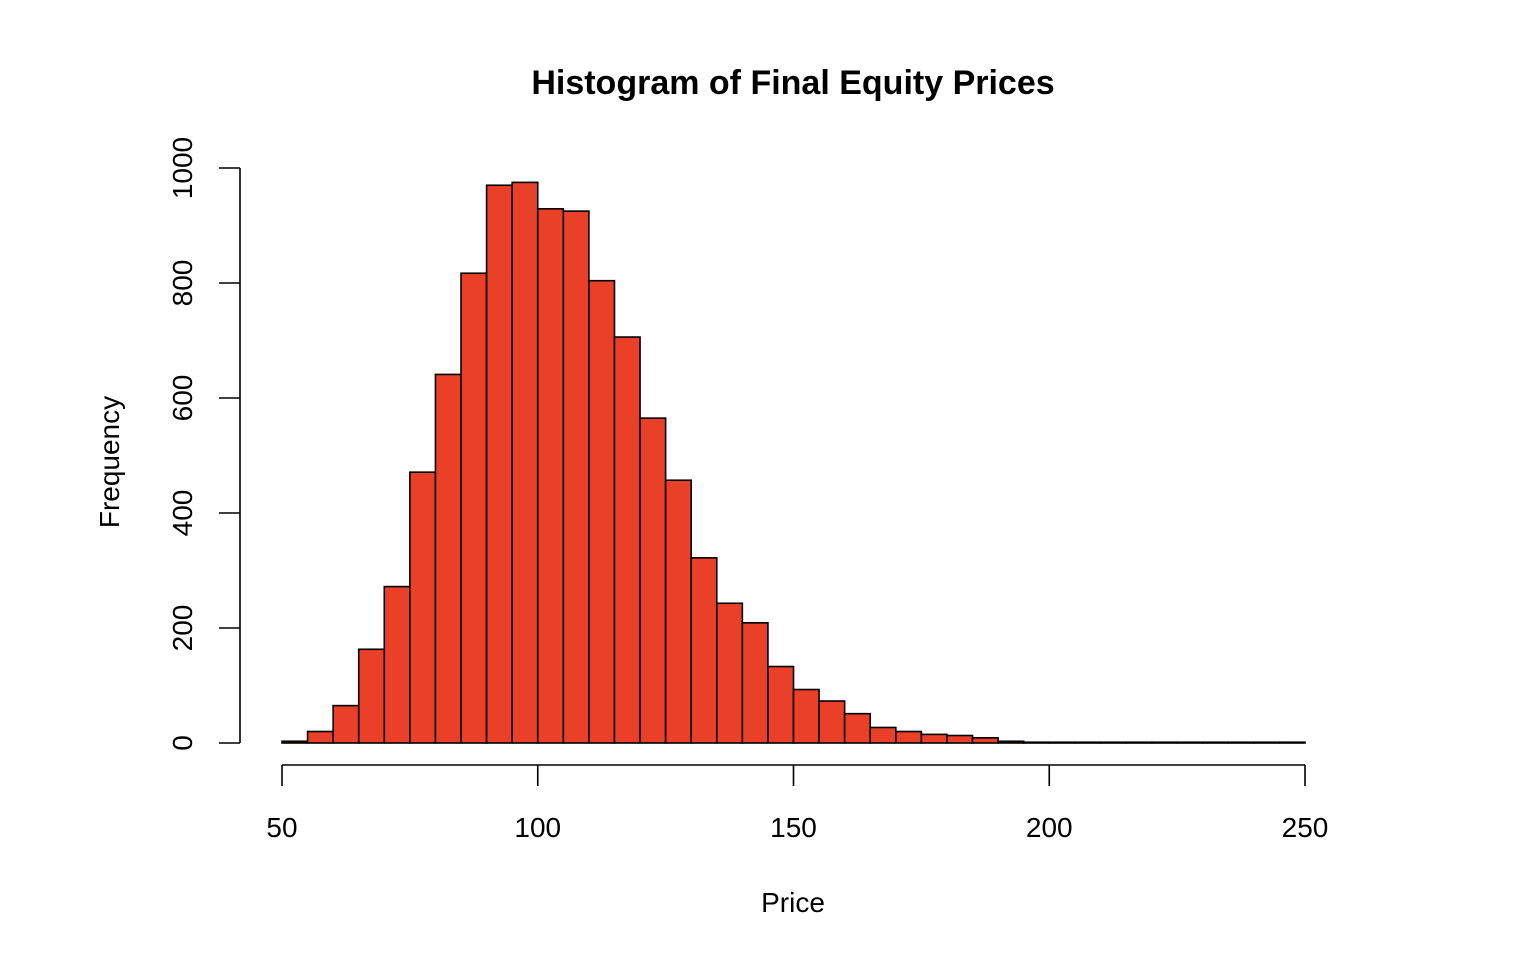 This screenshot has height=963, width=1514. Describe the element at coordinates (792, 83) in the screenshot. I see `chart-title: Histogram of Final Equity Prices` at that location.